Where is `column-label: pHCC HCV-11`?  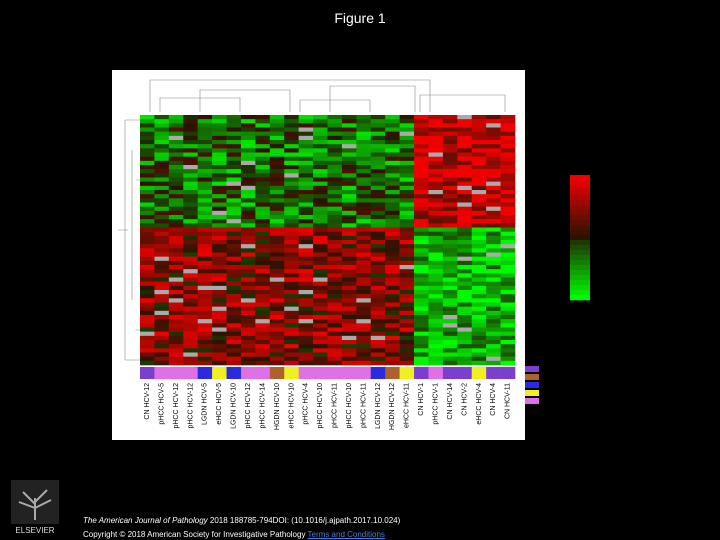 column-label: pHCC HCV-11 is located at coordinates (335, 405).